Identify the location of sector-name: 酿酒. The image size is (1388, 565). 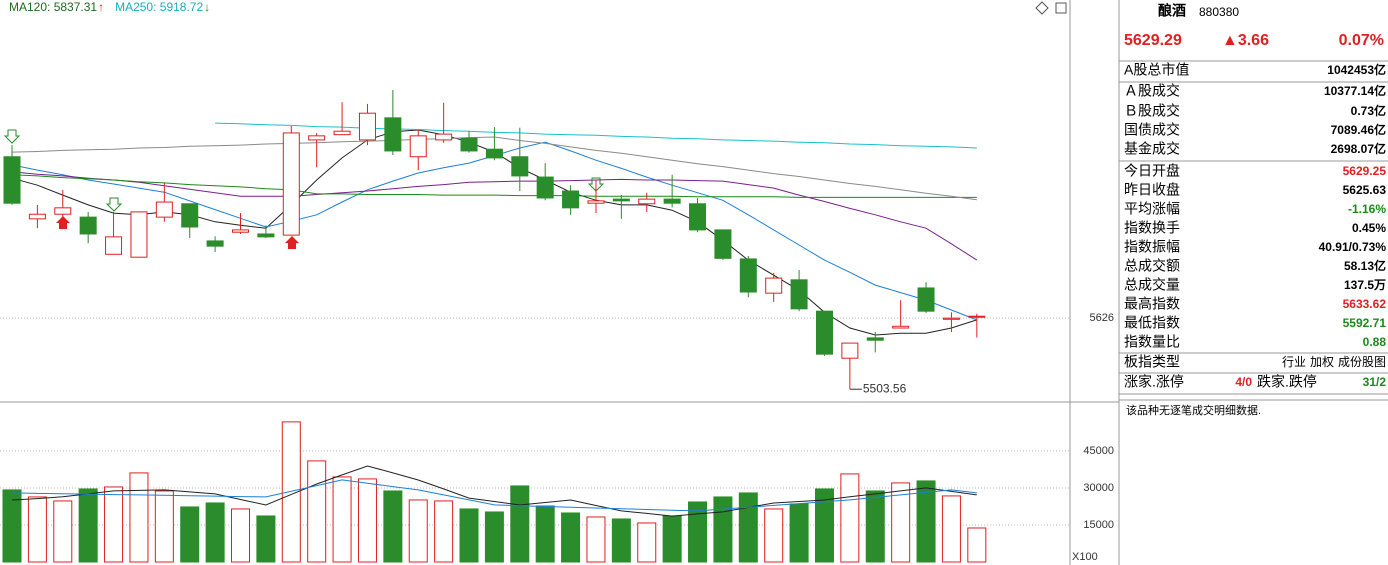
(1172, 11).